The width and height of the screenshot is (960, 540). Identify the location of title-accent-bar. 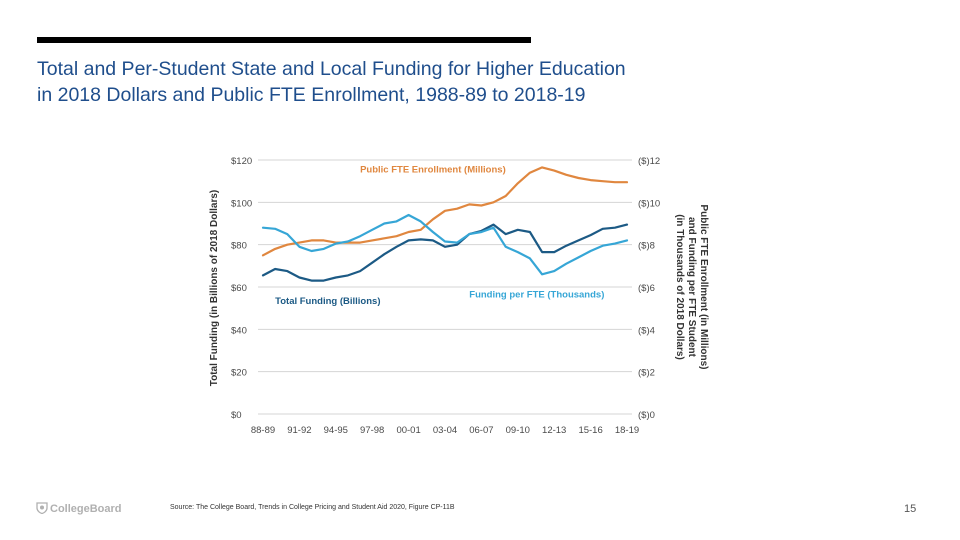
(284, 40).